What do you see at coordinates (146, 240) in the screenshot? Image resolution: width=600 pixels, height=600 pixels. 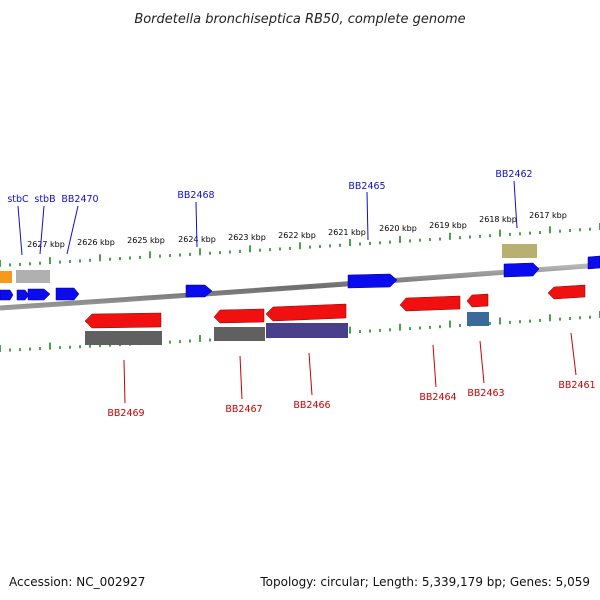 I see `scale-label-2625: 2625 kbp` at bounding box center [146, 240].